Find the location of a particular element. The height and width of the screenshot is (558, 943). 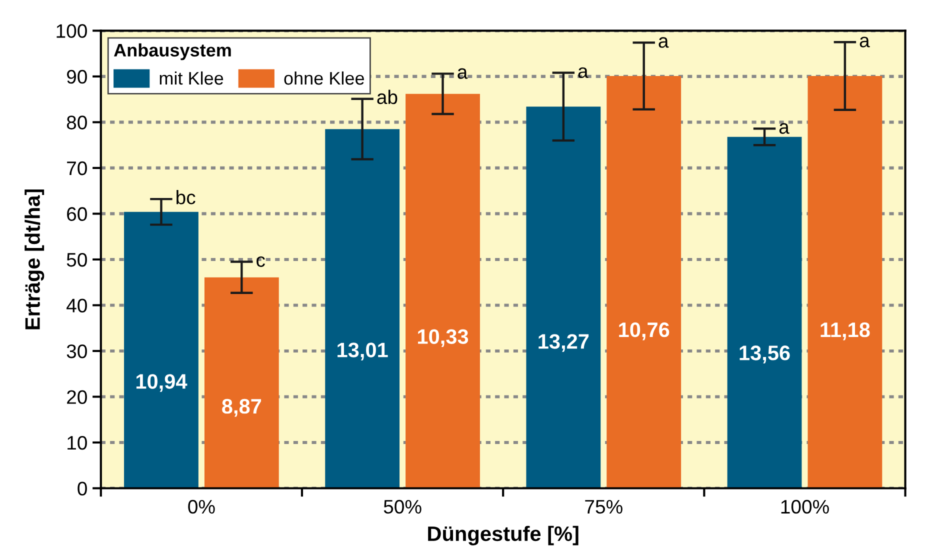

y-tick-label: 40 is located at coordinates (76, 305).